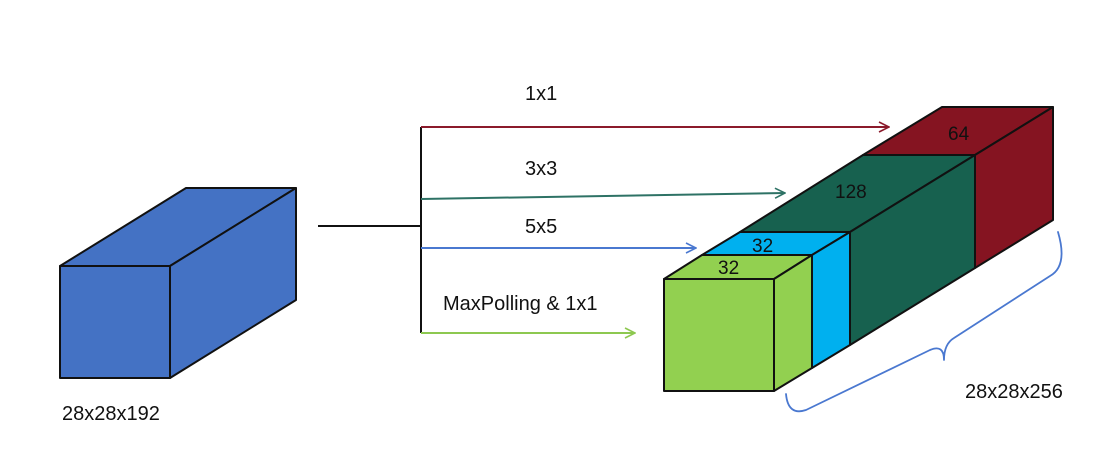 The height and width of the screenshot is (454, 1117). What do you see at coordinates (719, 335) in the screenshot?
I see `segment-32-green-front-face` at bounding box center [719, 335].